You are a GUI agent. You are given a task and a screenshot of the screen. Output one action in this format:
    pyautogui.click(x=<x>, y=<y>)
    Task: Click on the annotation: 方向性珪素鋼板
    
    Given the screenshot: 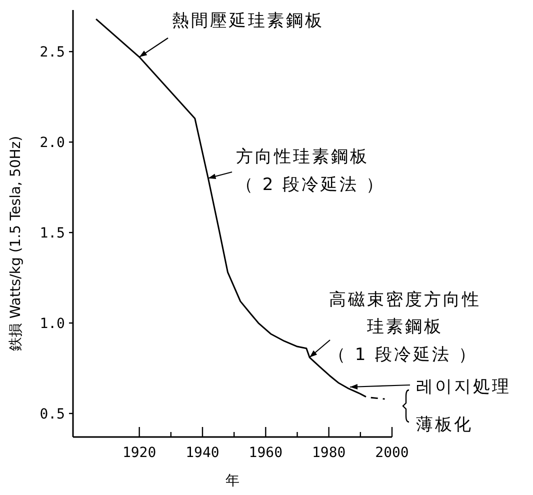 What is the action you would take?
    pyautogui.click(x=302, y=157)
    